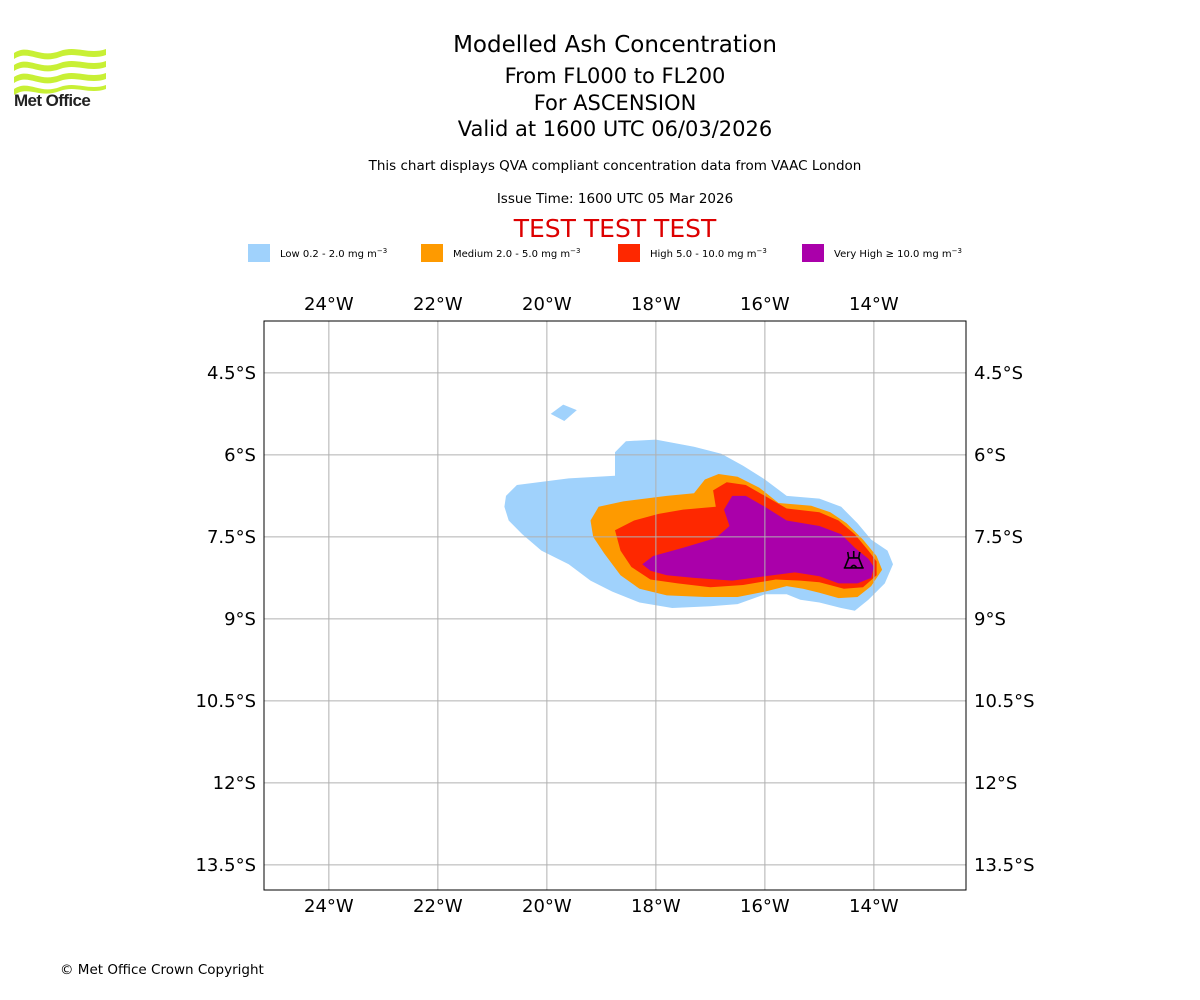 The height and width of the screenshot is (1000, 1200). What do you see at coordinates (990, 619) in the screenshot?
I see `y-tick-label-right: 9°S` at bounding box center [990, 619].